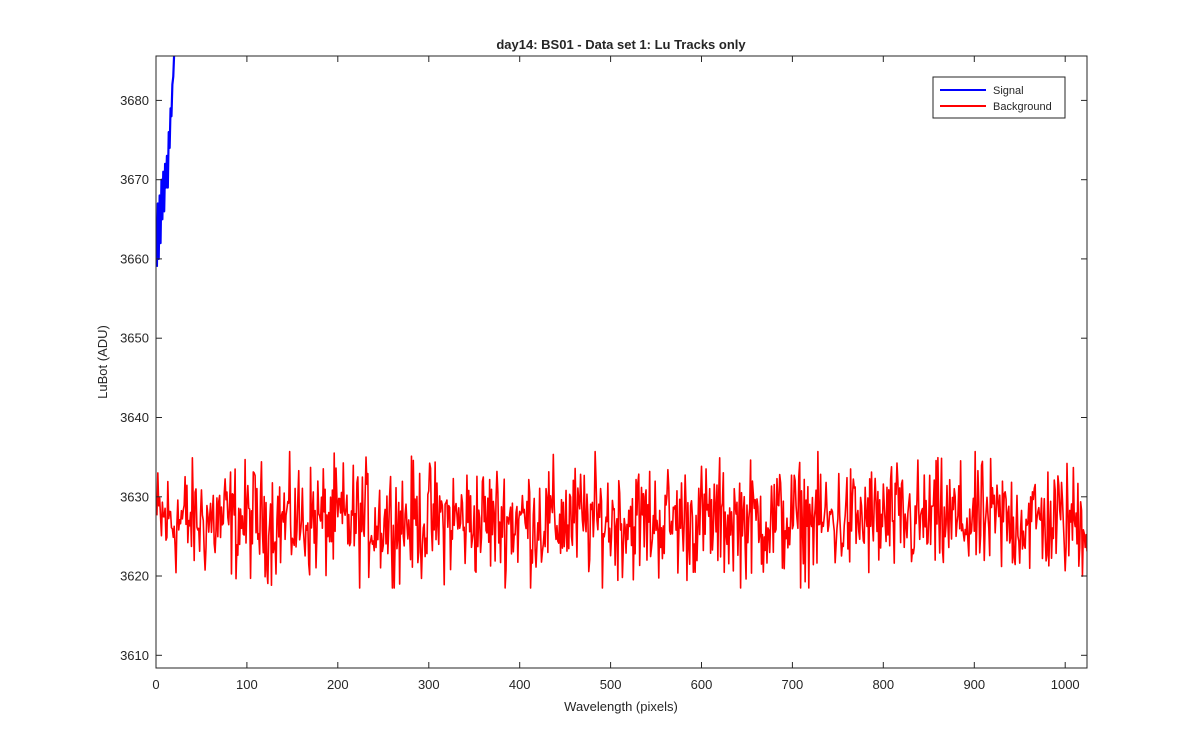 This screenshot has height=750, width=1200. What do you see at coordinates (134, 258) in the screenshot?
I see `y-tick-label: 3660` at bounding box center [134, 258].